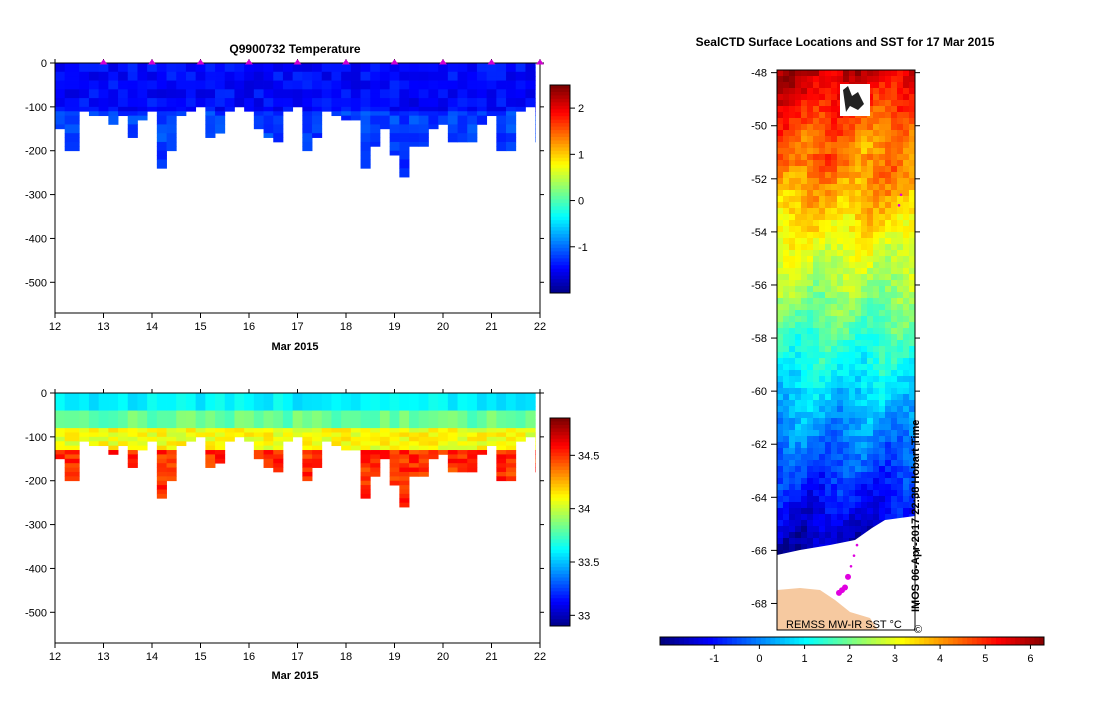  I want to click on colorbar-tick-label: 1, so click(581, 155).